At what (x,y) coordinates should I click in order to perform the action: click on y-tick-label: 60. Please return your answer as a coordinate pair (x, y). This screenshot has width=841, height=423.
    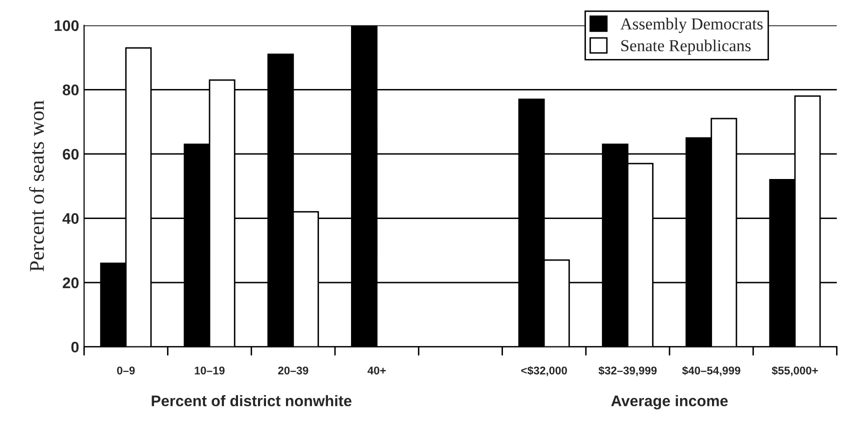
    Looking at the image, I should click on (70, 154).